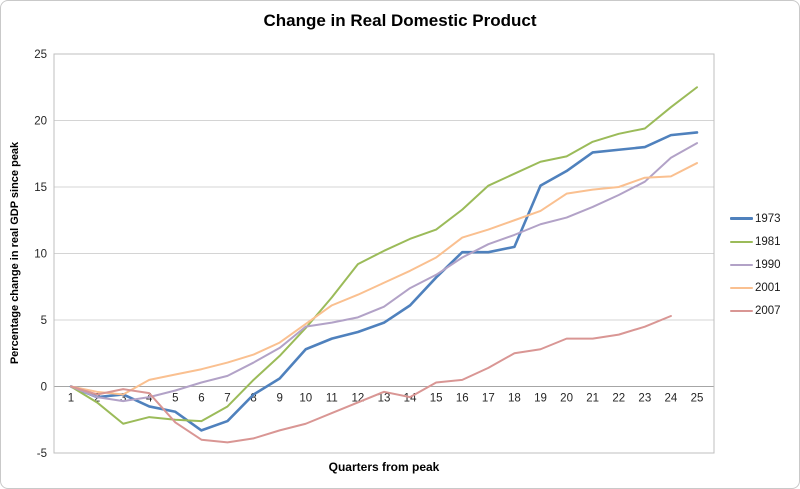 This screenshot has width=800, height=489. What do you see at coordinates (462, 399) in the screenshot?
I see `x-tick-label: 16` at bounding box center [462, 399].